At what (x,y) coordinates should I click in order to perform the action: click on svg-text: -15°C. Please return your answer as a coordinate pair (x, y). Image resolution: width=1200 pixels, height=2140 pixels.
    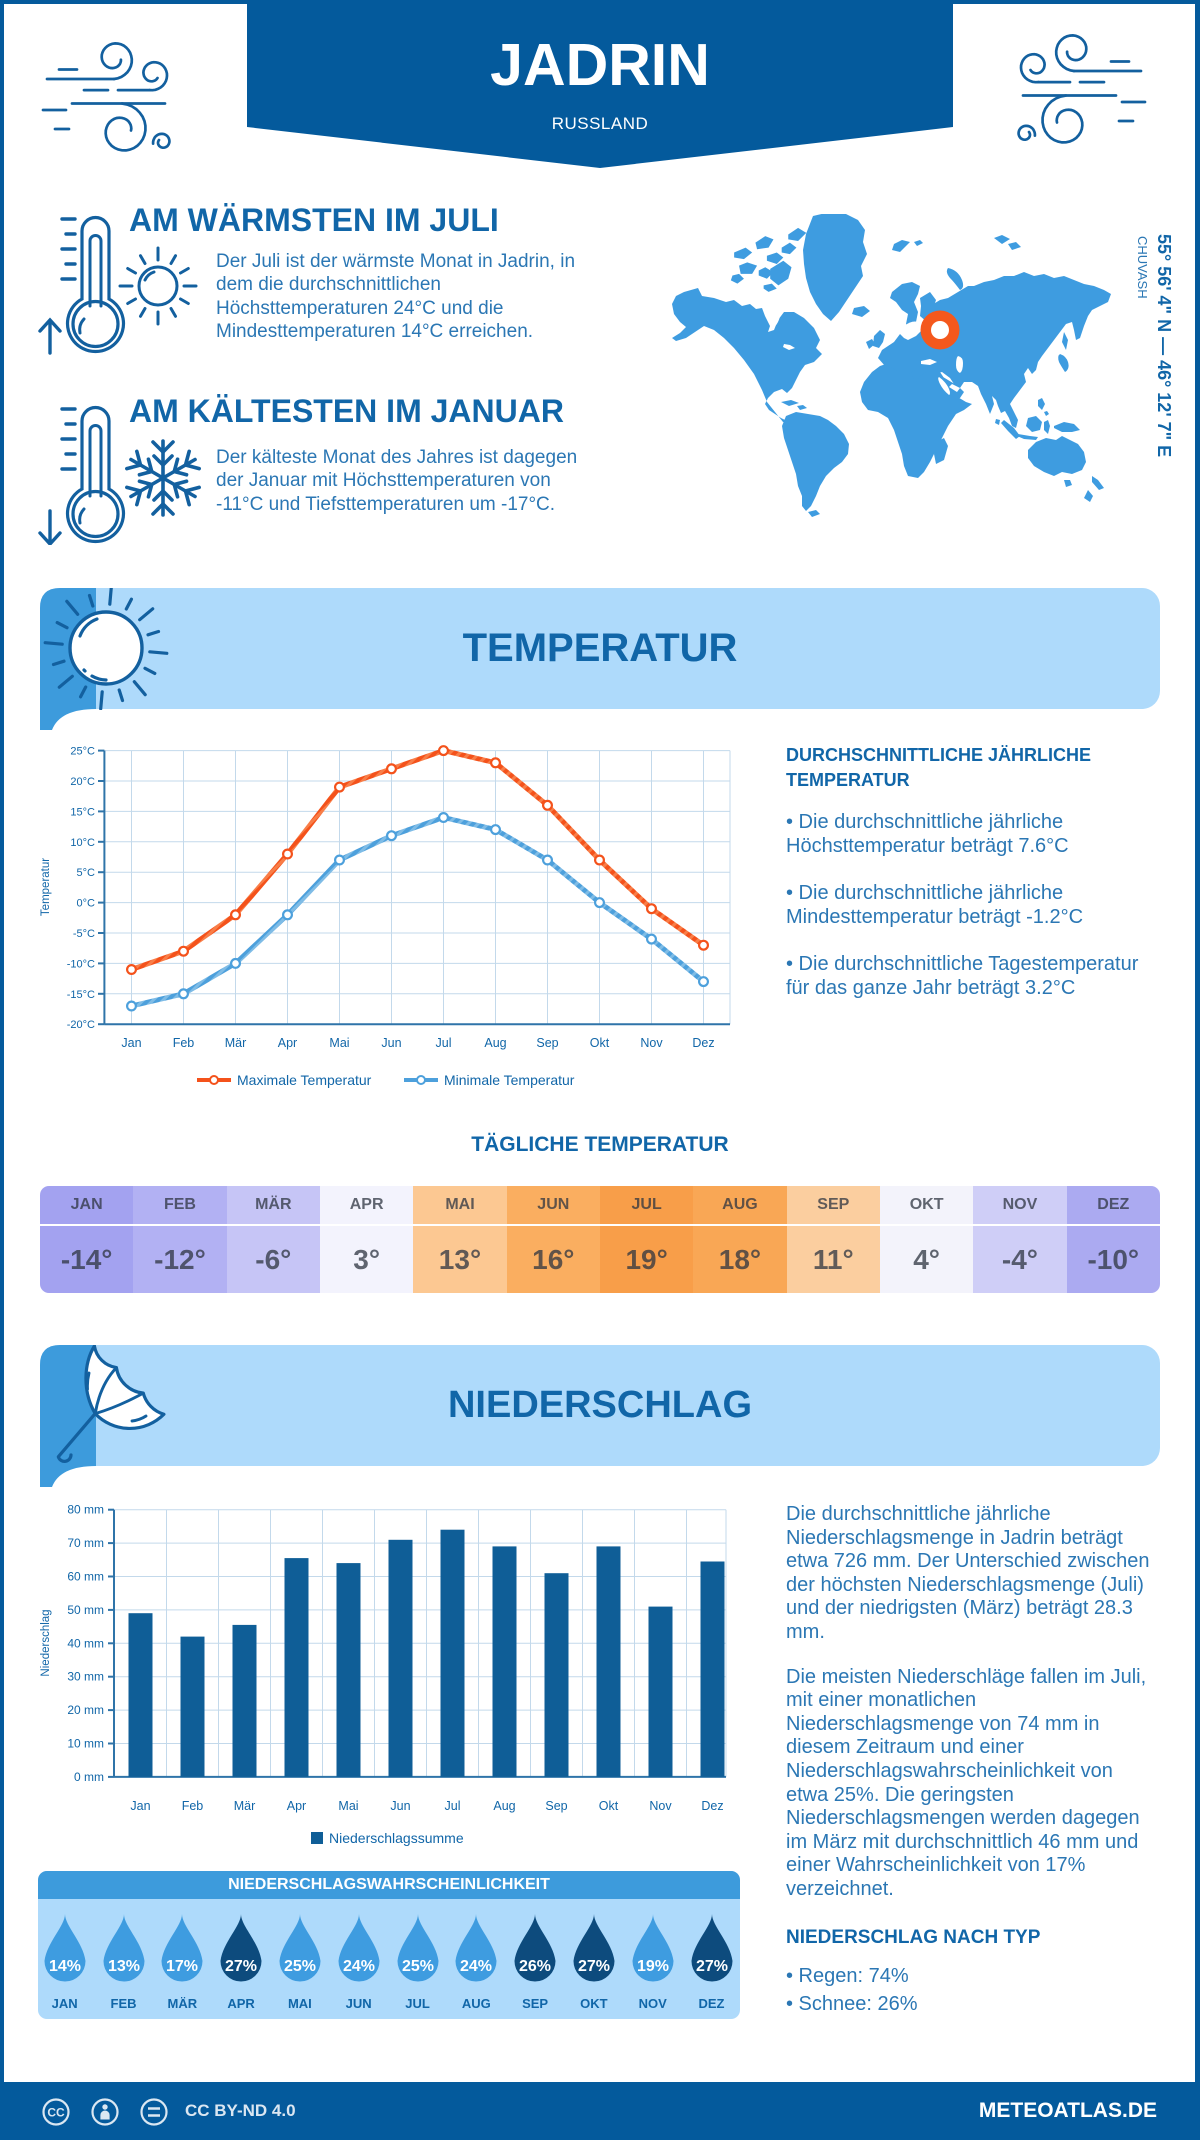
    Looking at the image, I should click on (81, 995).